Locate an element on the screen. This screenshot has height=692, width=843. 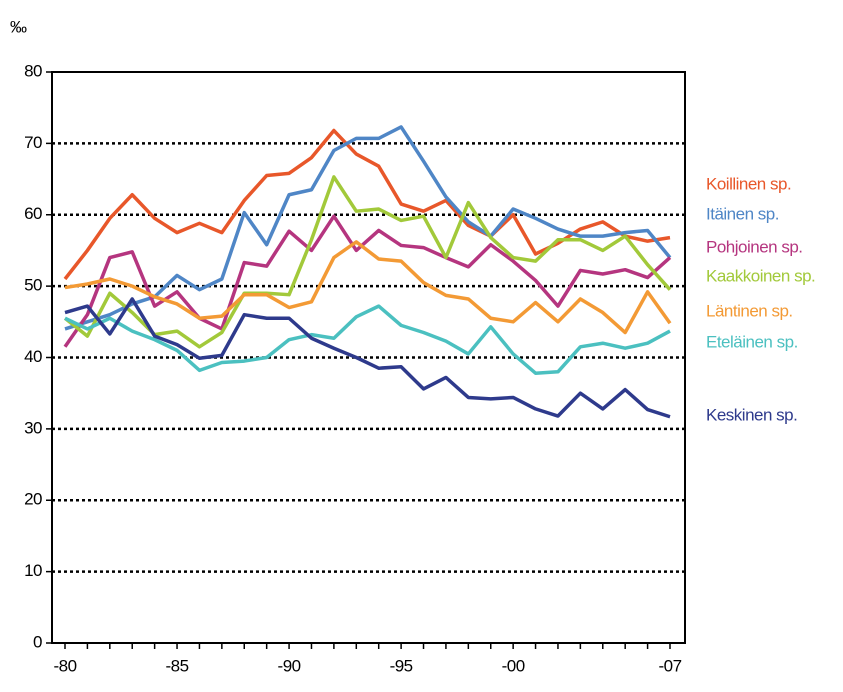
x-tick-label: -00 is located at coordinates (513, 665).